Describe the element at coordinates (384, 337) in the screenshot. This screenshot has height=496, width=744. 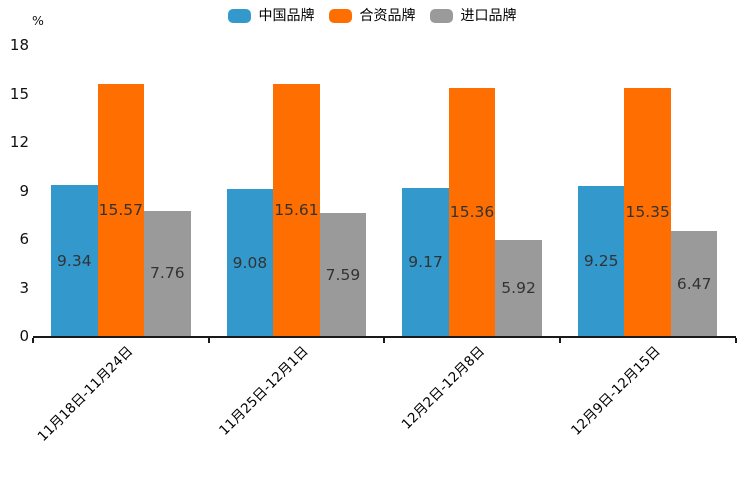
I see `x-axis-line` at that location.